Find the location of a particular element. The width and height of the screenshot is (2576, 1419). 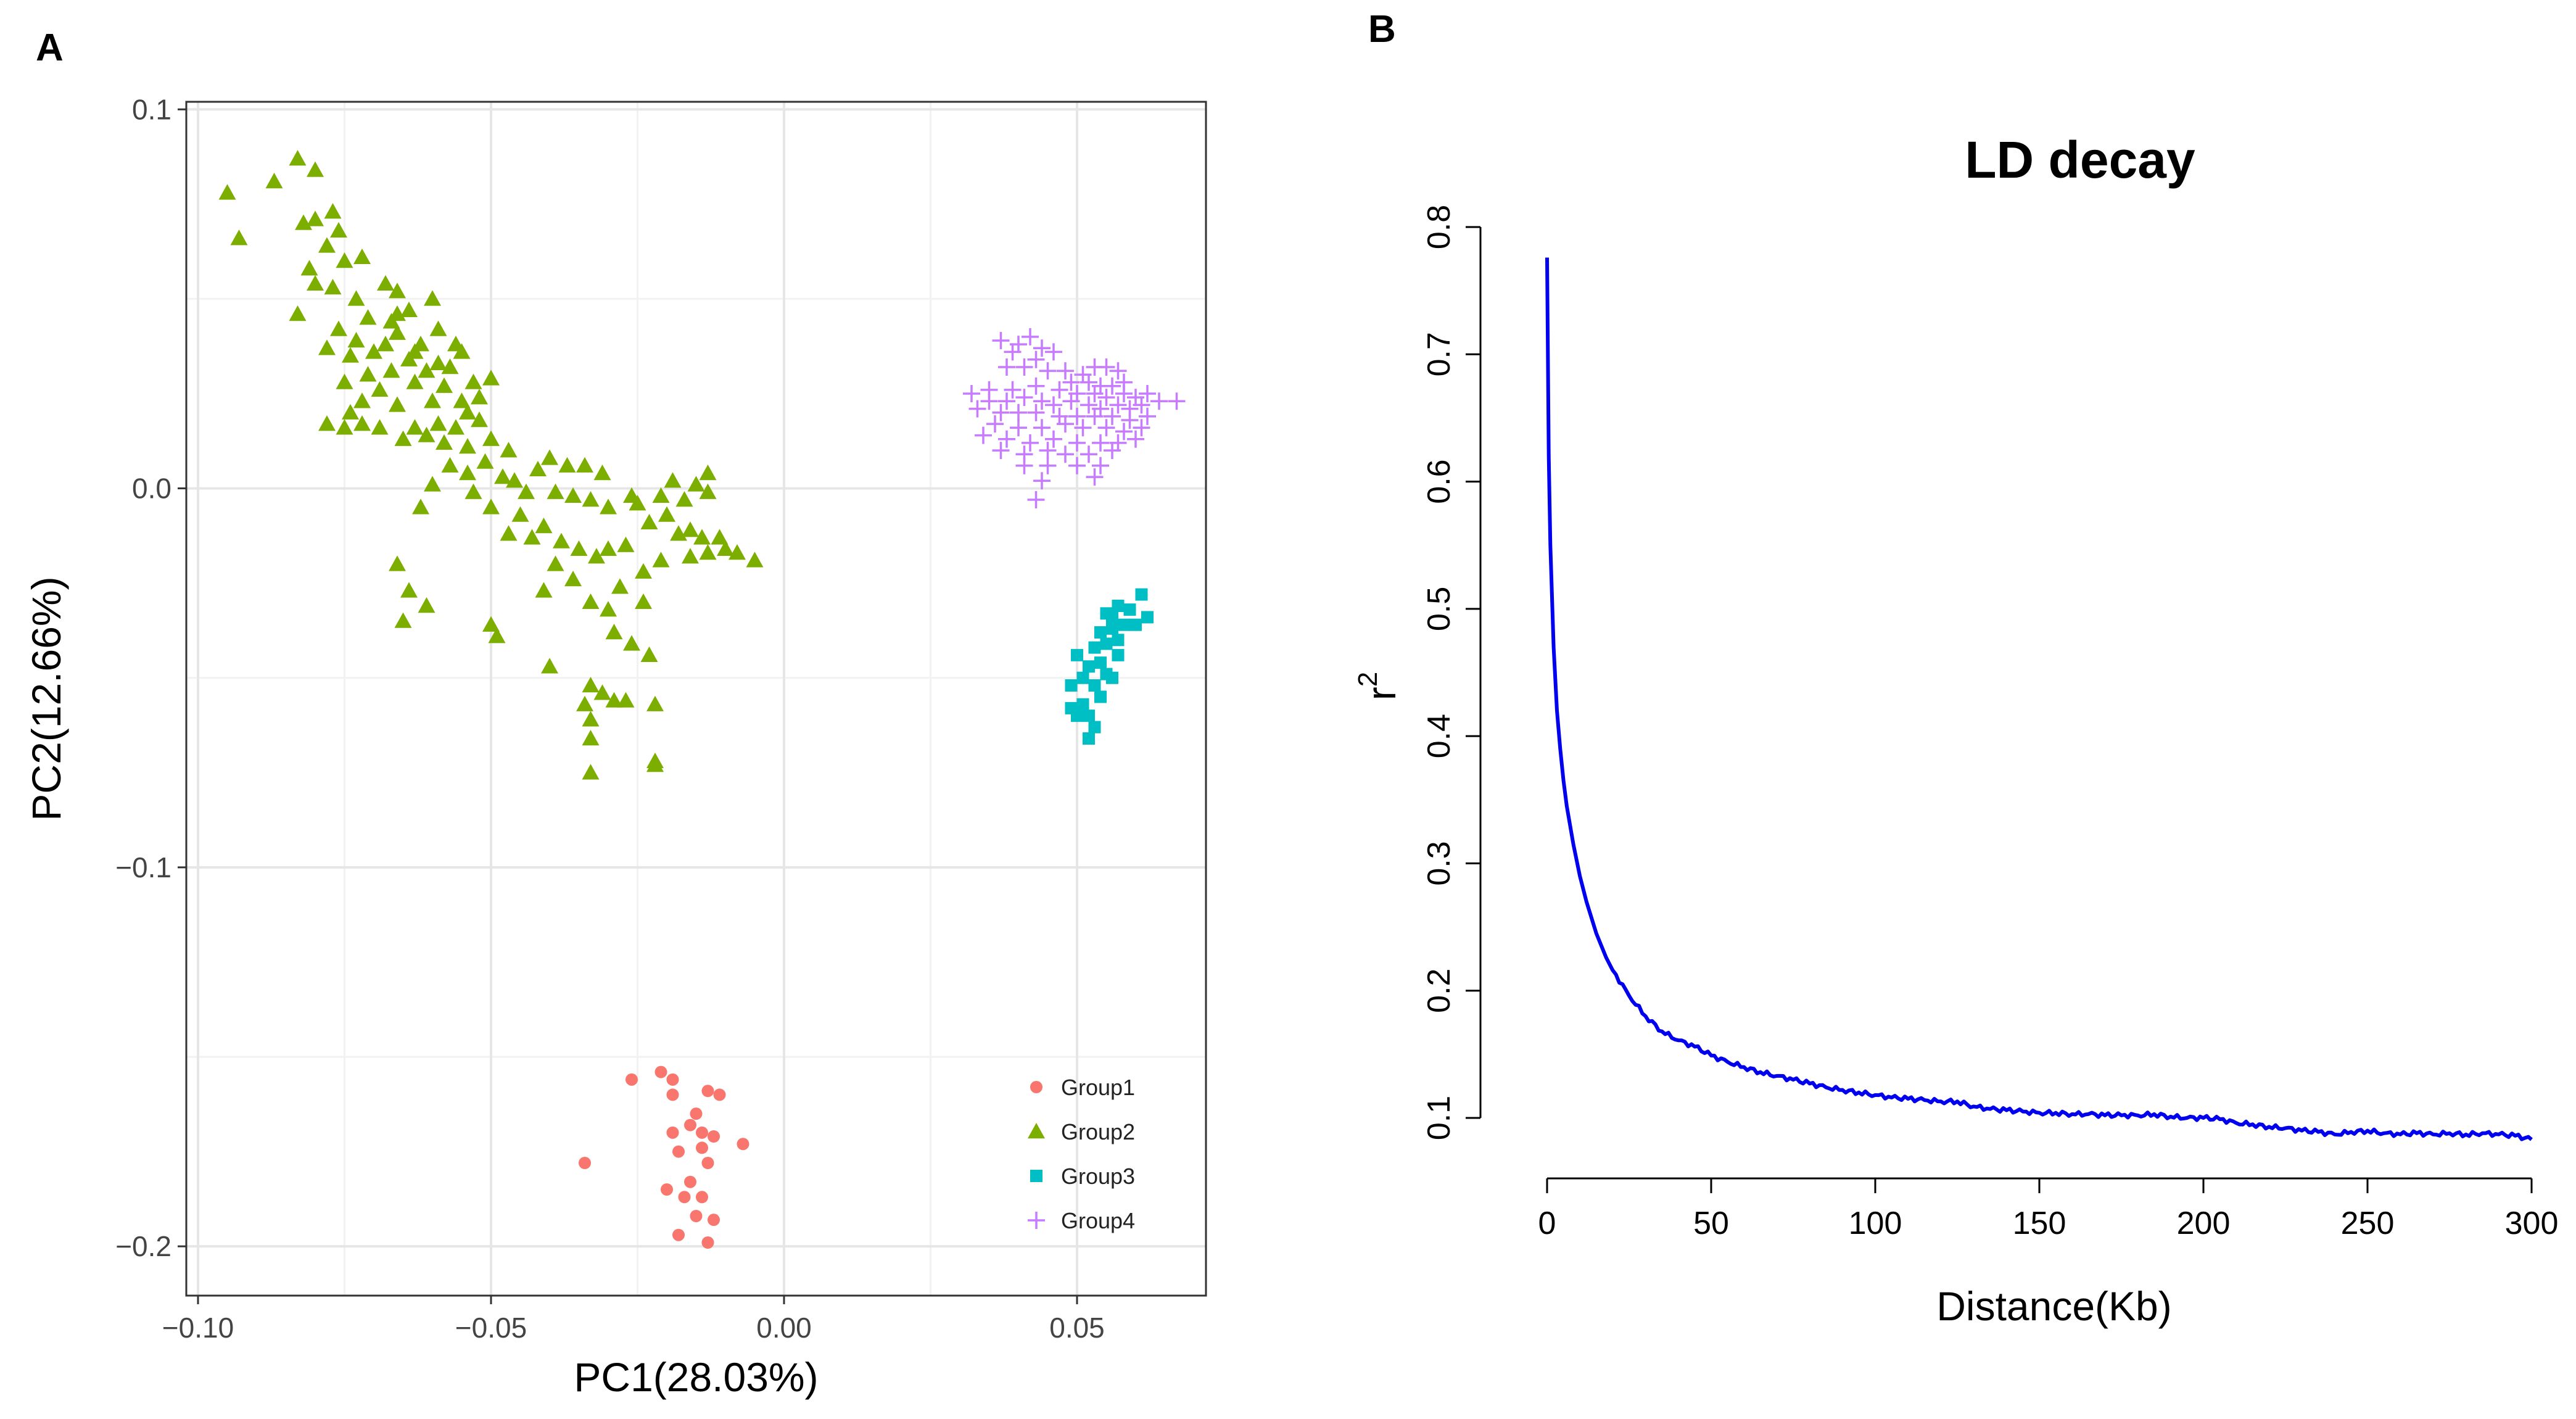

ld-y-tick-label: 0.3 is located at coordinates (1439, 863).